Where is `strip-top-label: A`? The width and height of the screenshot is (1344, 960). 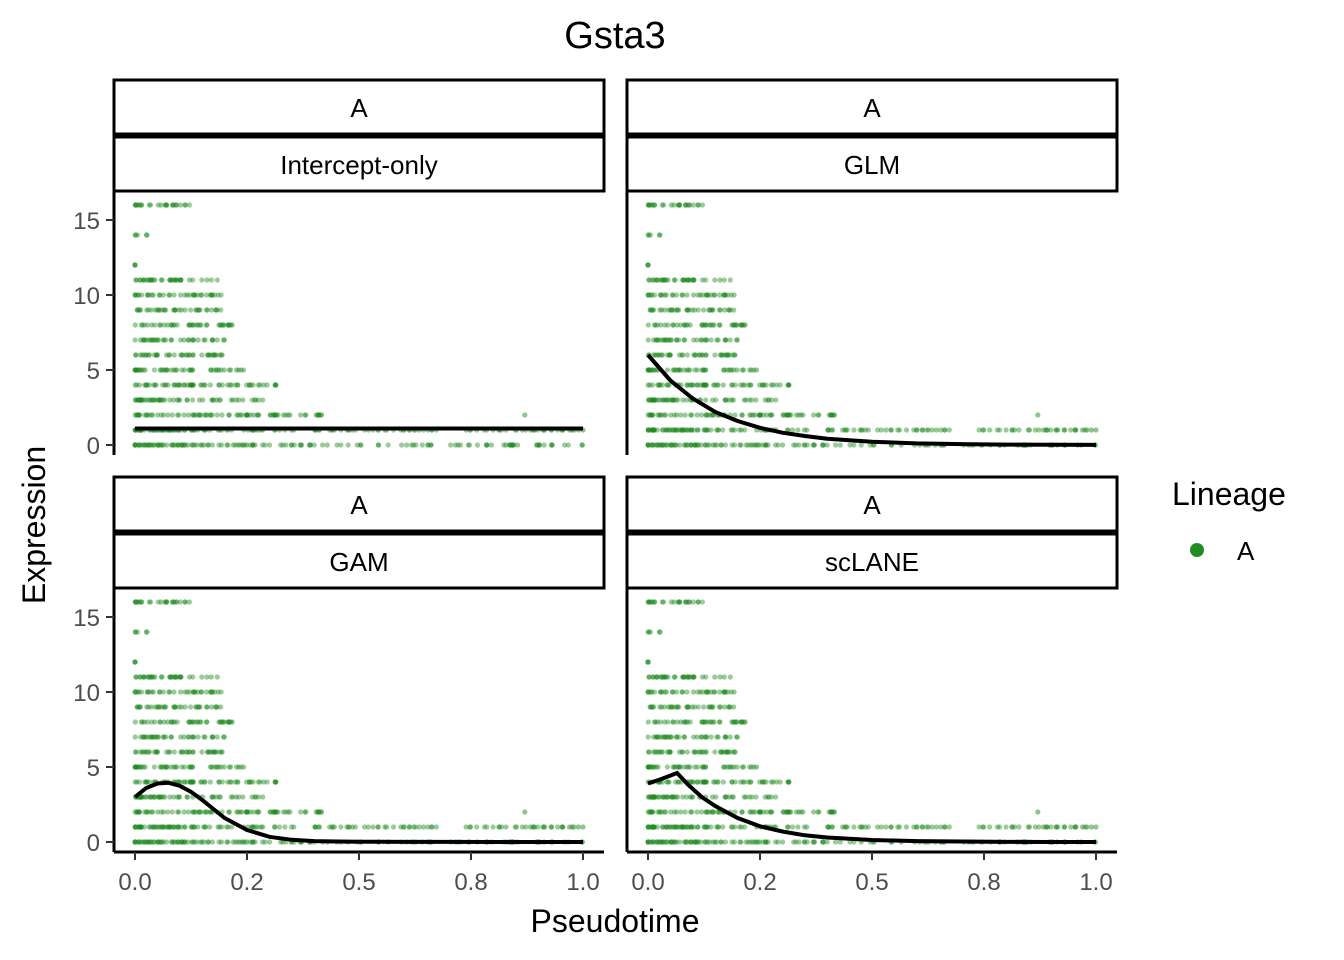
strip-top-label: A is located at coordinates (359, 108).